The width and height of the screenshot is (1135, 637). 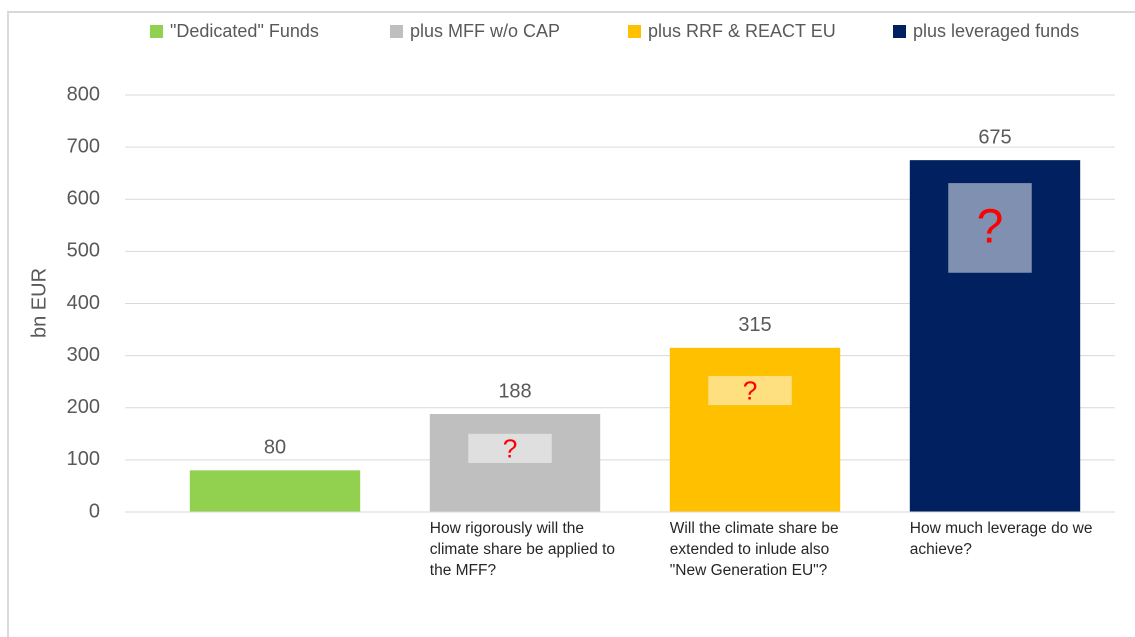 I want to click on legend-label: "Dedicated" Funds, so click(x=244, y=31).